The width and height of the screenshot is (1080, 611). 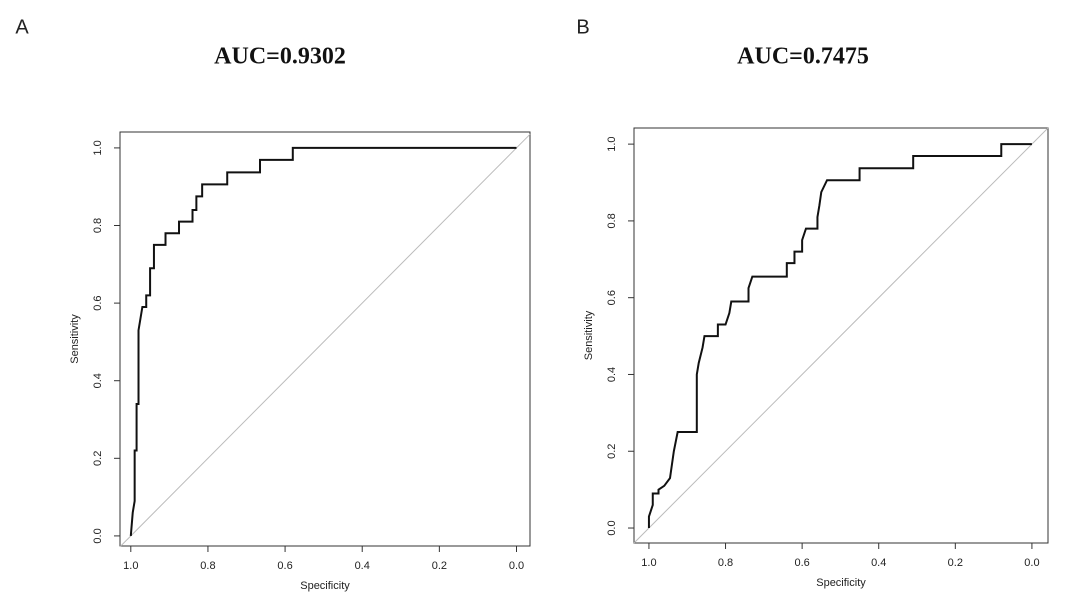 What do you see at coordinates (803, 57) in the screenshot?
I see `chart-title: AUC=0.7475` at bounding box center [803, 57].